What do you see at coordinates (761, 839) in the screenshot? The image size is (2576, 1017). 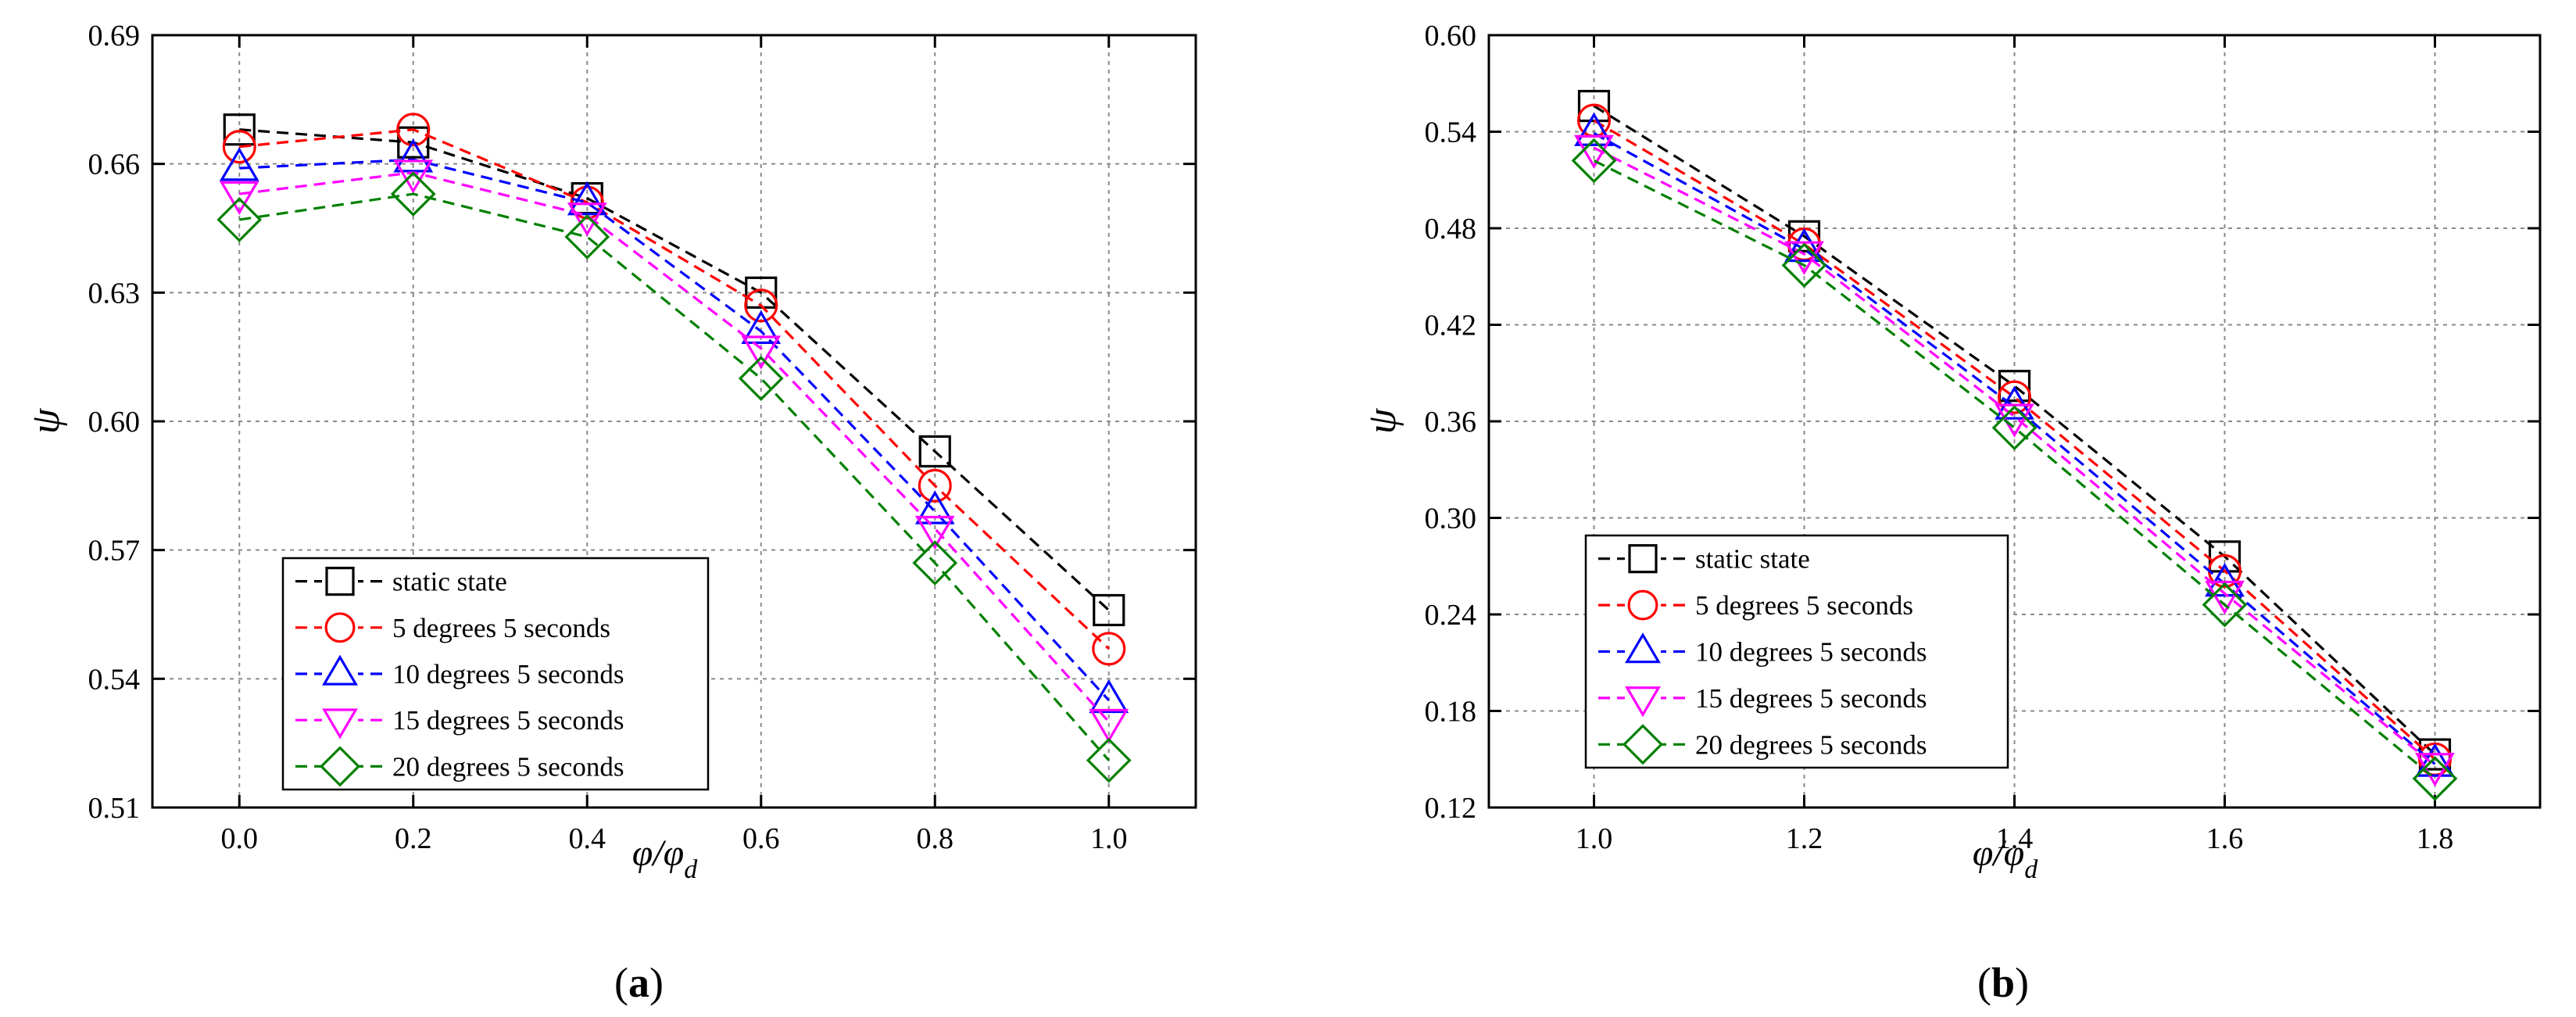 I see `x-tick-label: 0.6` at bounding box center [761, 839].